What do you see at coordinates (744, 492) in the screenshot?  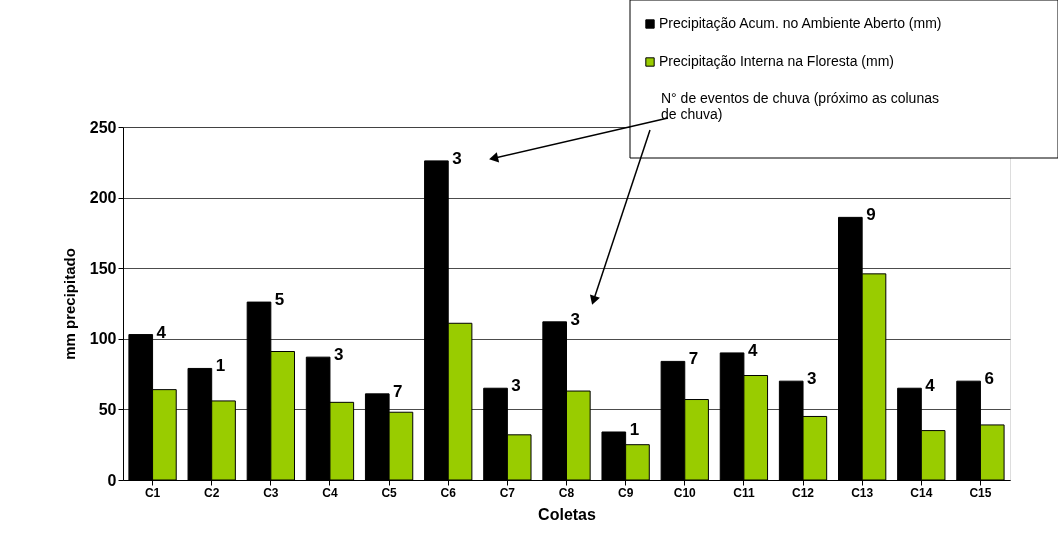 I see `x-tick-label: C11` at bounding box center [744, 492].